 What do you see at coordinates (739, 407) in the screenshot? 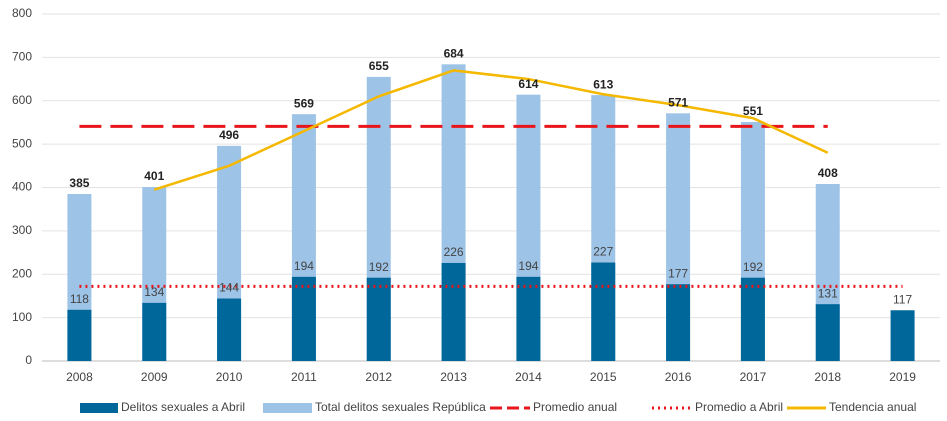
I see `legend-label: Promedio a Abril` at bounding box center [739, 407].